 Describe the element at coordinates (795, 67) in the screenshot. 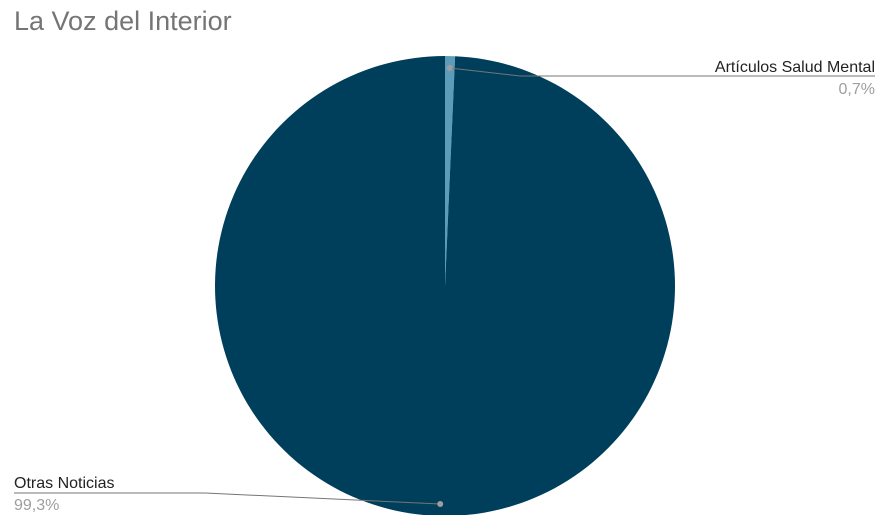

I see `slice-label-1: Artículos Salud Mental` at that location.